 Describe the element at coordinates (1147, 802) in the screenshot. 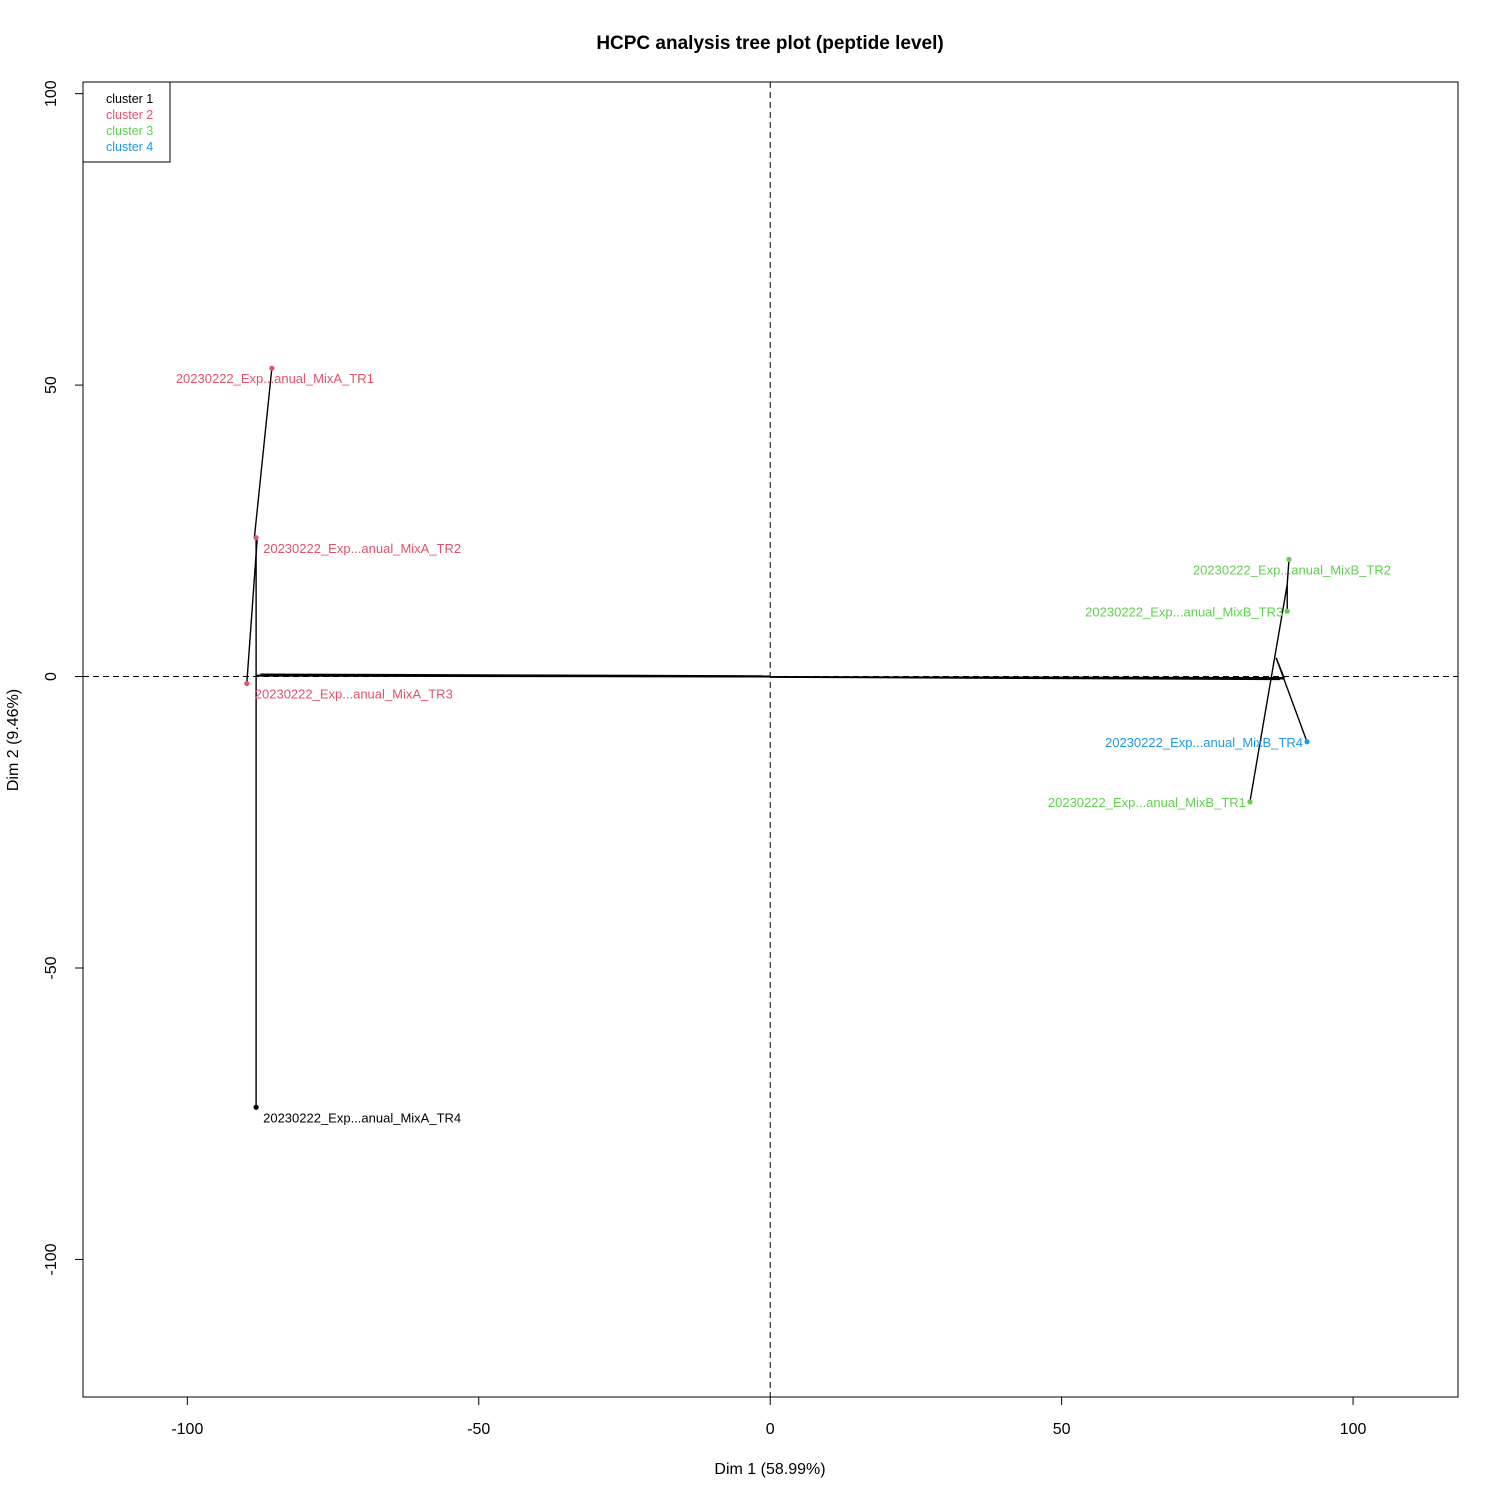

I see `point-label: 20230222_Exp...anual_MixB_TR1` at that location.